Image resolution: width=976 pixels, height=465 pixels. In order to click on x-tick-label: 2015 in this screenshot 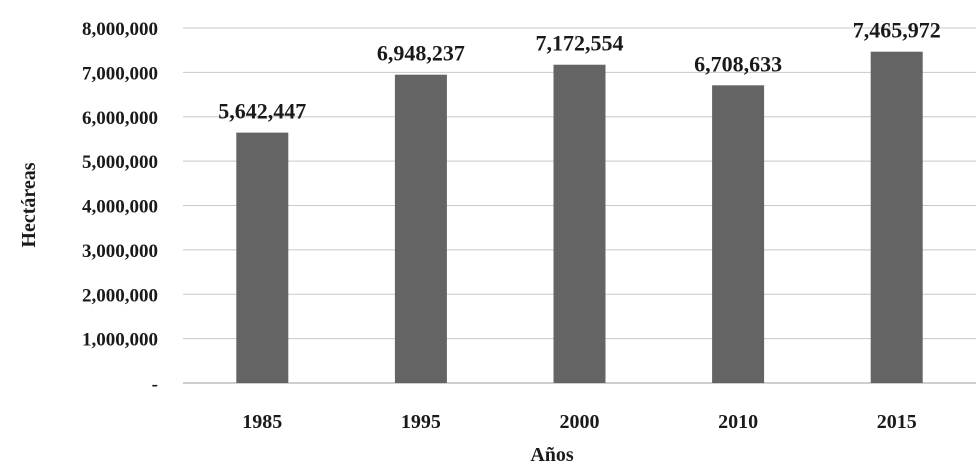, I will do `click(897, 422)`.